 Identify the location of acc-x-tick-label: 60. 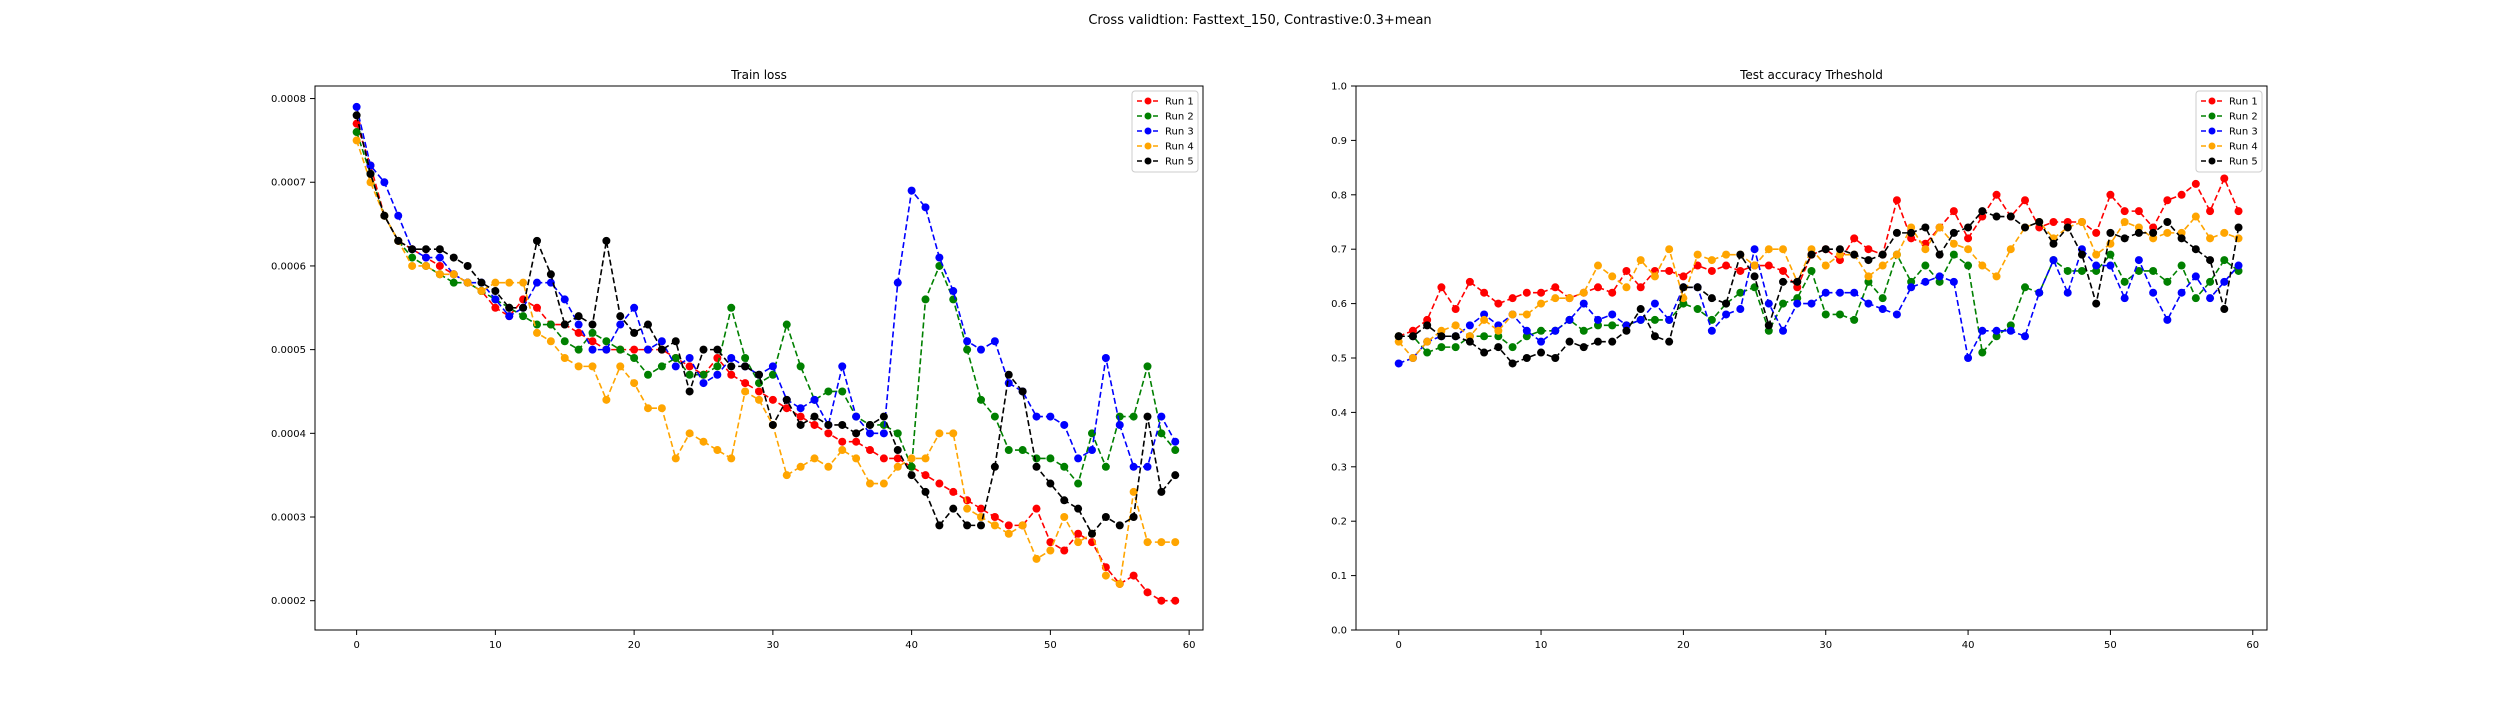
(2252, 645).